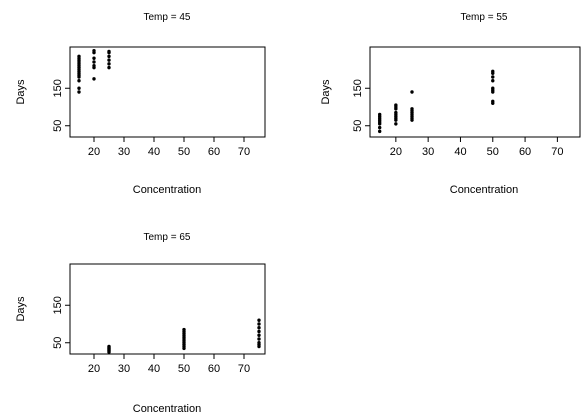 This screenshot has height=420, width=583. I want to click on panel-title: Temp = 65, so click(167, 237).